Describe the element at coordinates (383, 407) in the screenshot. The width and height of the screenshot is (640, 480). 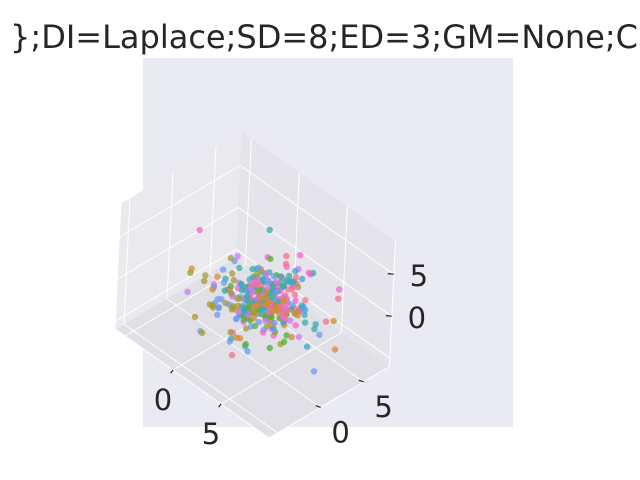
I see `y-tick-label: 5` at that location.